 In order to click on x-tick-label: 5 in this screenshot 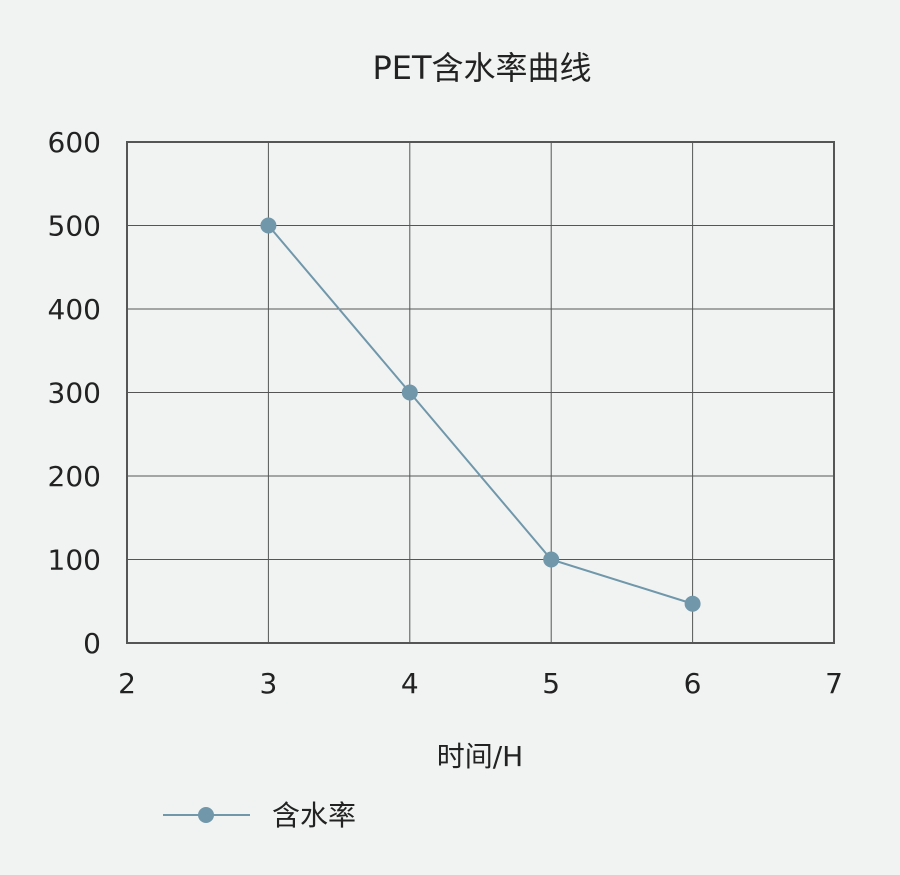, I will do `click(551, 683)`.